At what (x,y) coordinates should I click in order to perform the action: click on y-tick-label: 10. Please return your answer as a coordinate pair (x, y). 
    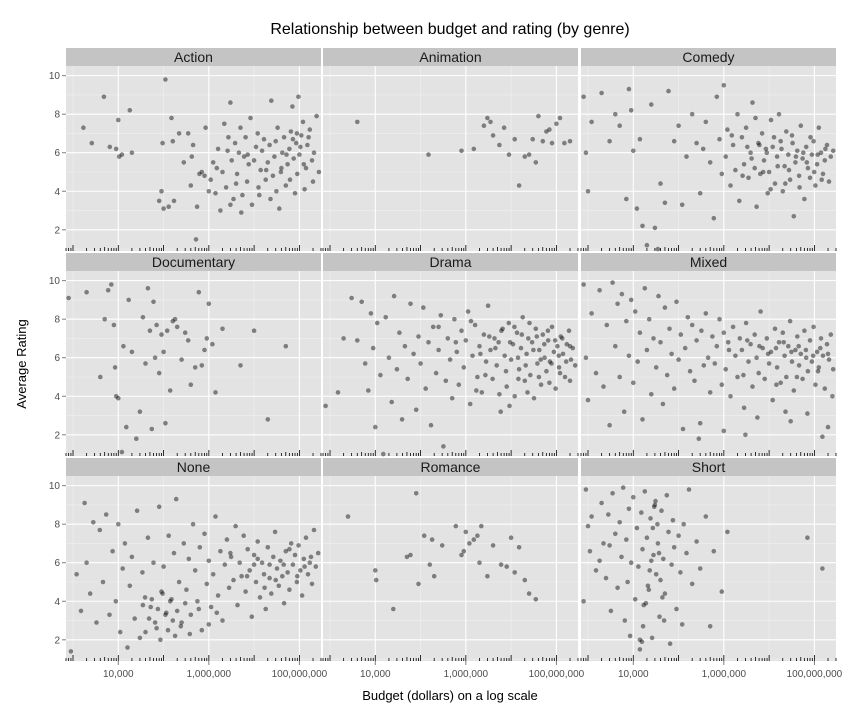
    Looking at the image, I should click on (55, 281).